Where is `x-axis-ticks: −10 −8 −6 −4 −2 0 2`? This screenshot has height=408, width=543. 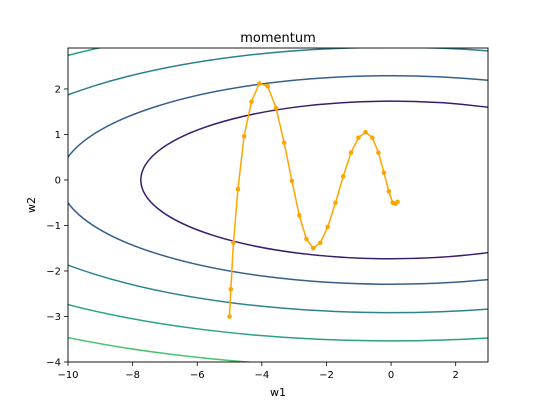 x-axis-ticks: −10 −8 −6 −4 −2 0 2 is located at coordinates (257, 371).